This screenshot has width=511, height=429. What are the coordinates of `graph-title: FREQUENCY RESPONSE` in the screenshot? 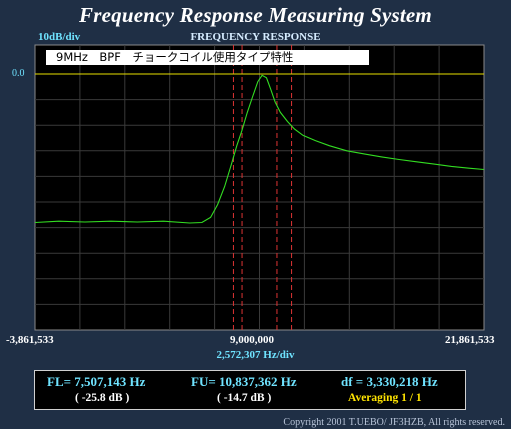 It's located at (255, 37).